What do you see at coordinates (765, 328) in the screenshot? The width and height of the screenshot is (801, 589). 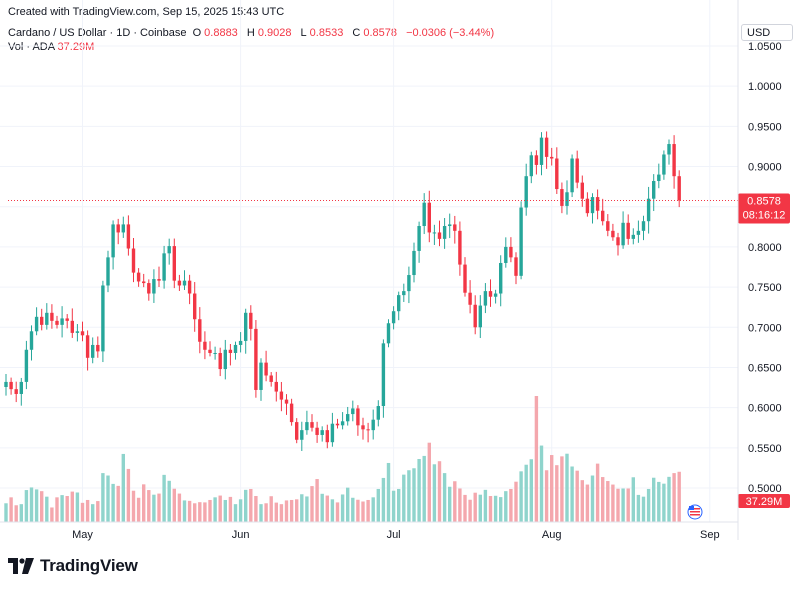 I see `price-tick-label: 0.7000` at bounding box center [765, 328].